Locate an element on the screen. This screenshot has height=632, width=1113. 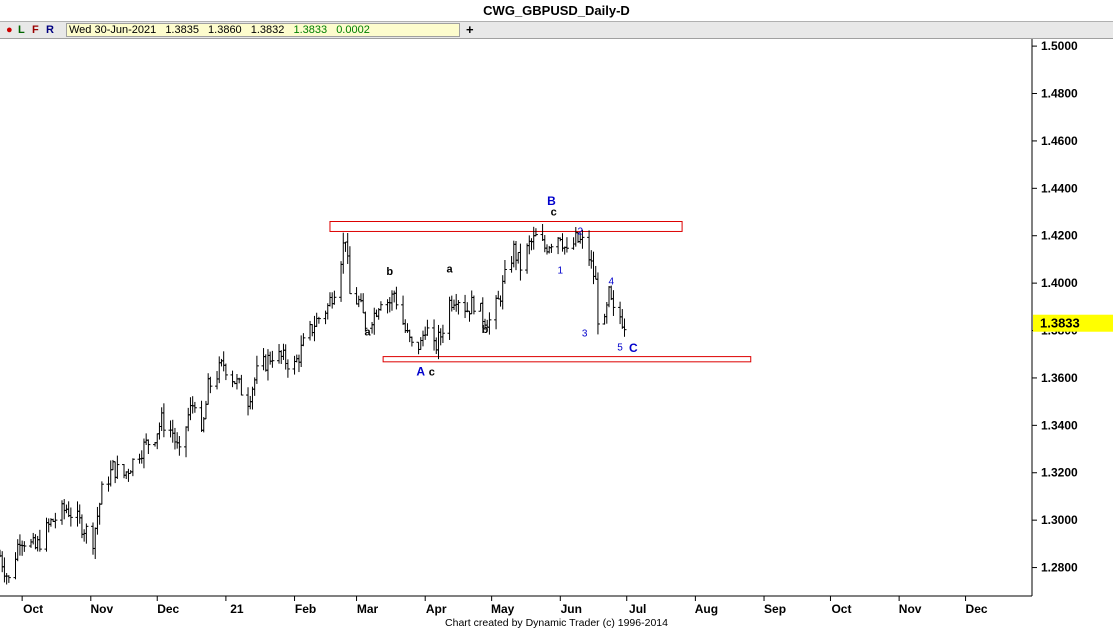
last-price-tag is located at coordinates (1073, 323).